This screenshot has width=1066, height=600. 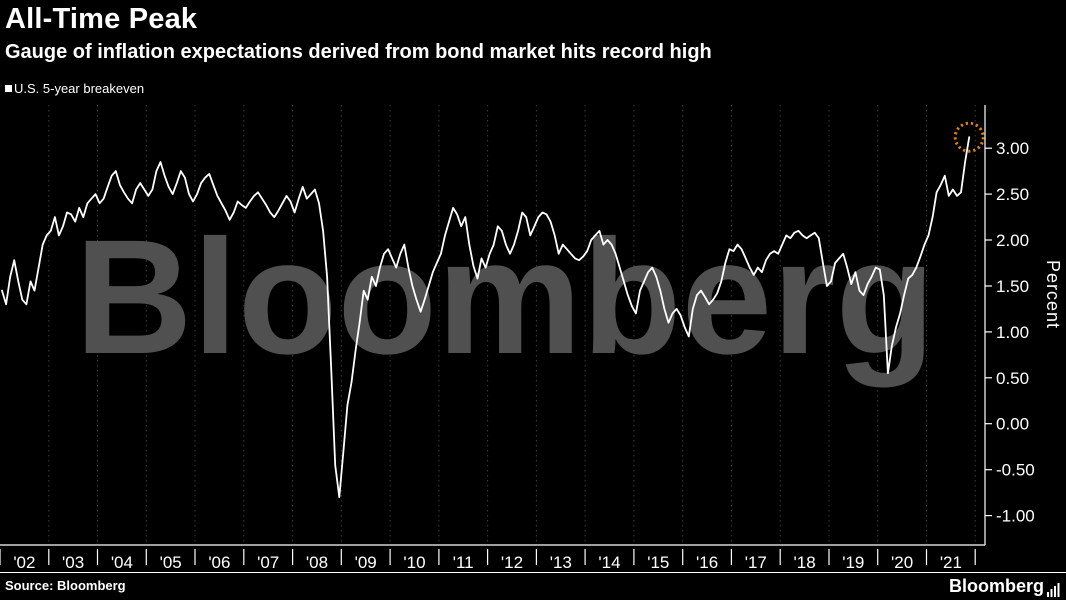 I want to click on x-tick-label: '20, so click(x=902, y=562).